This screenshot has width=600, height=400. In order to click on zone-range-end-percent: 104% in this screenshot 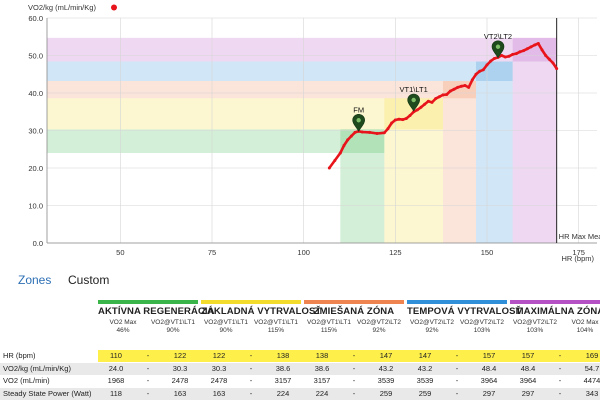, I will do `click(585, 330)`.